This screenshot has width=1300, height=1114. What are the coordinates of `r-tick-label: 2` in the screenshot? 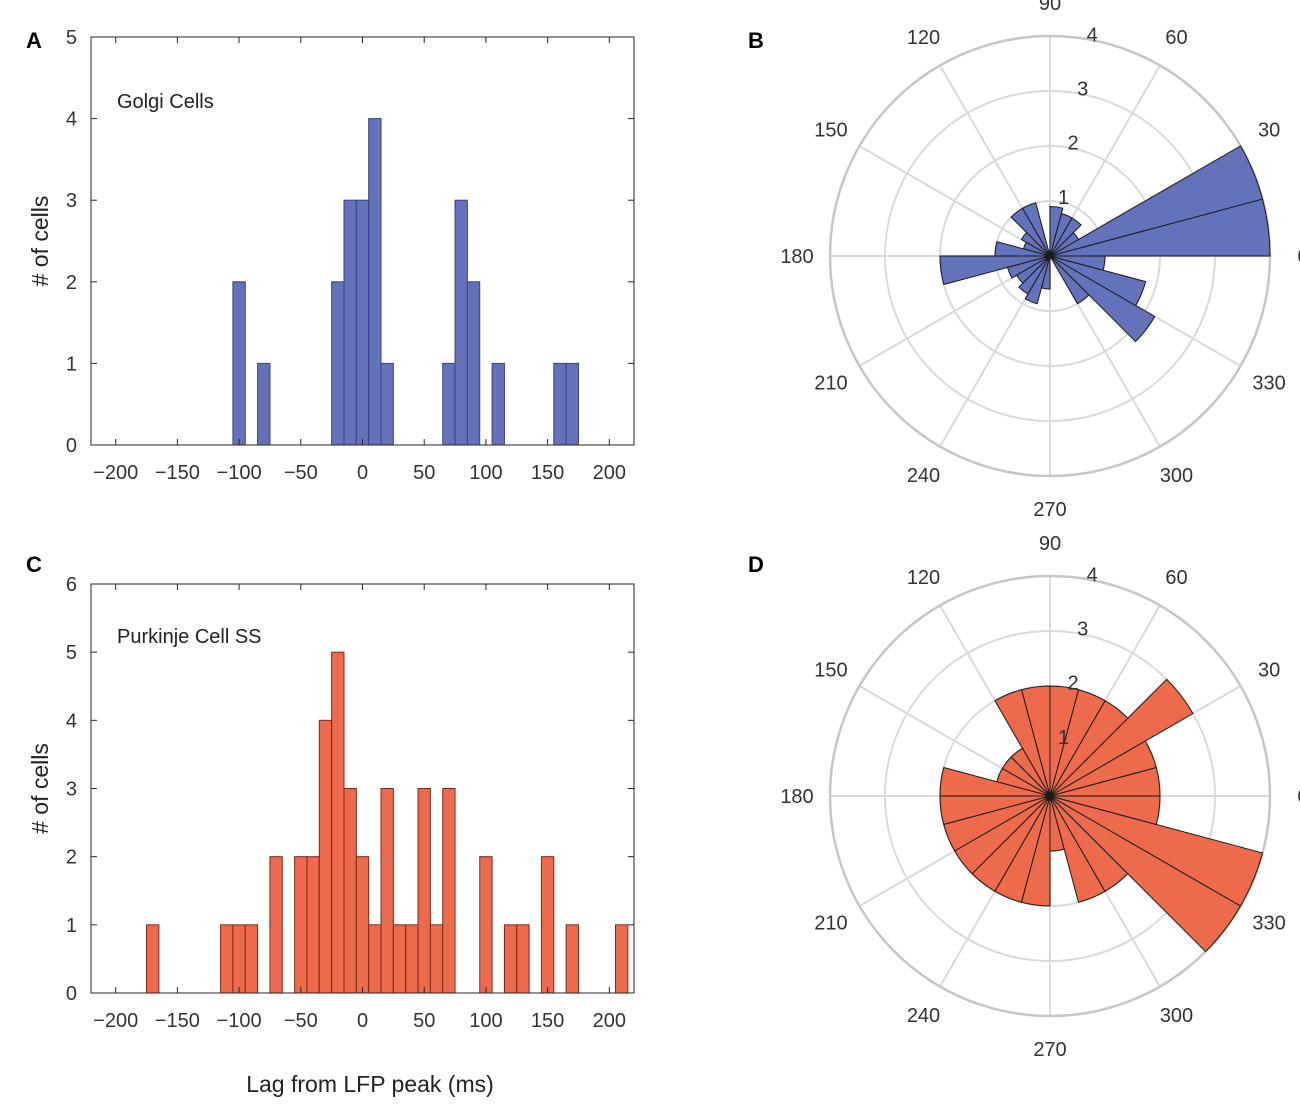 It's located at (1073, 144).